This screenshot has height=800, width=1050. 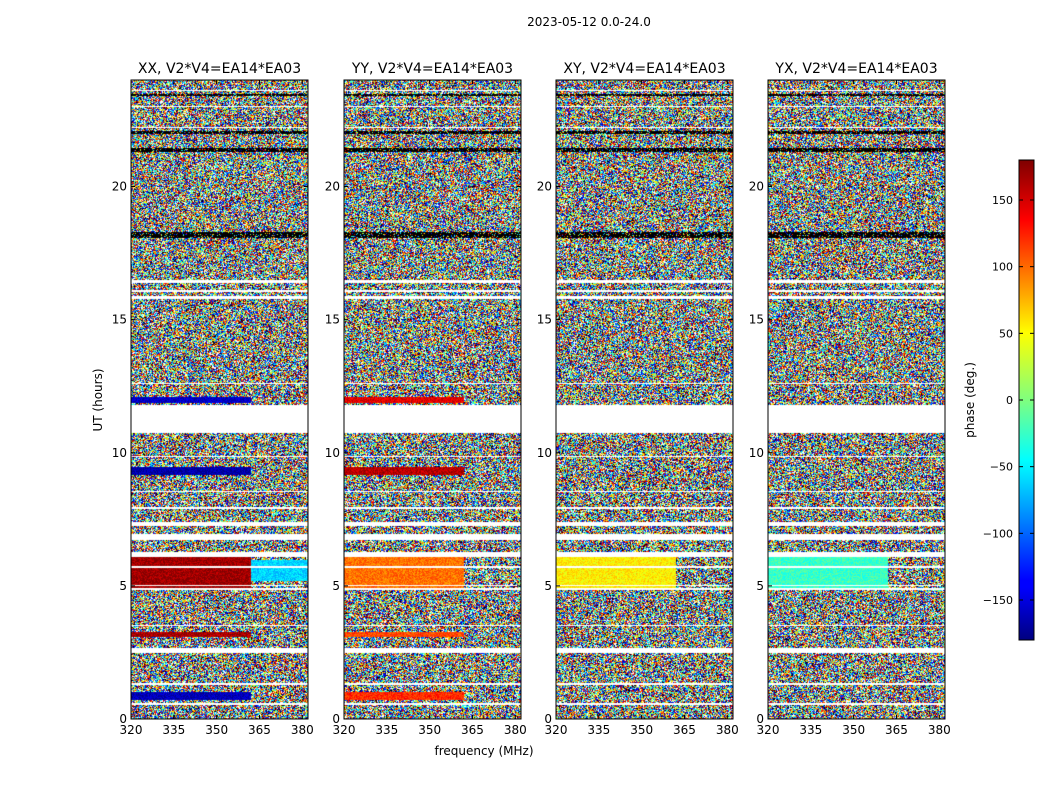 What do you see at coordinates (98, 399) in the screenshot?
I see `y-axis-label: UT (hours)` at bounding box center [98, 399].